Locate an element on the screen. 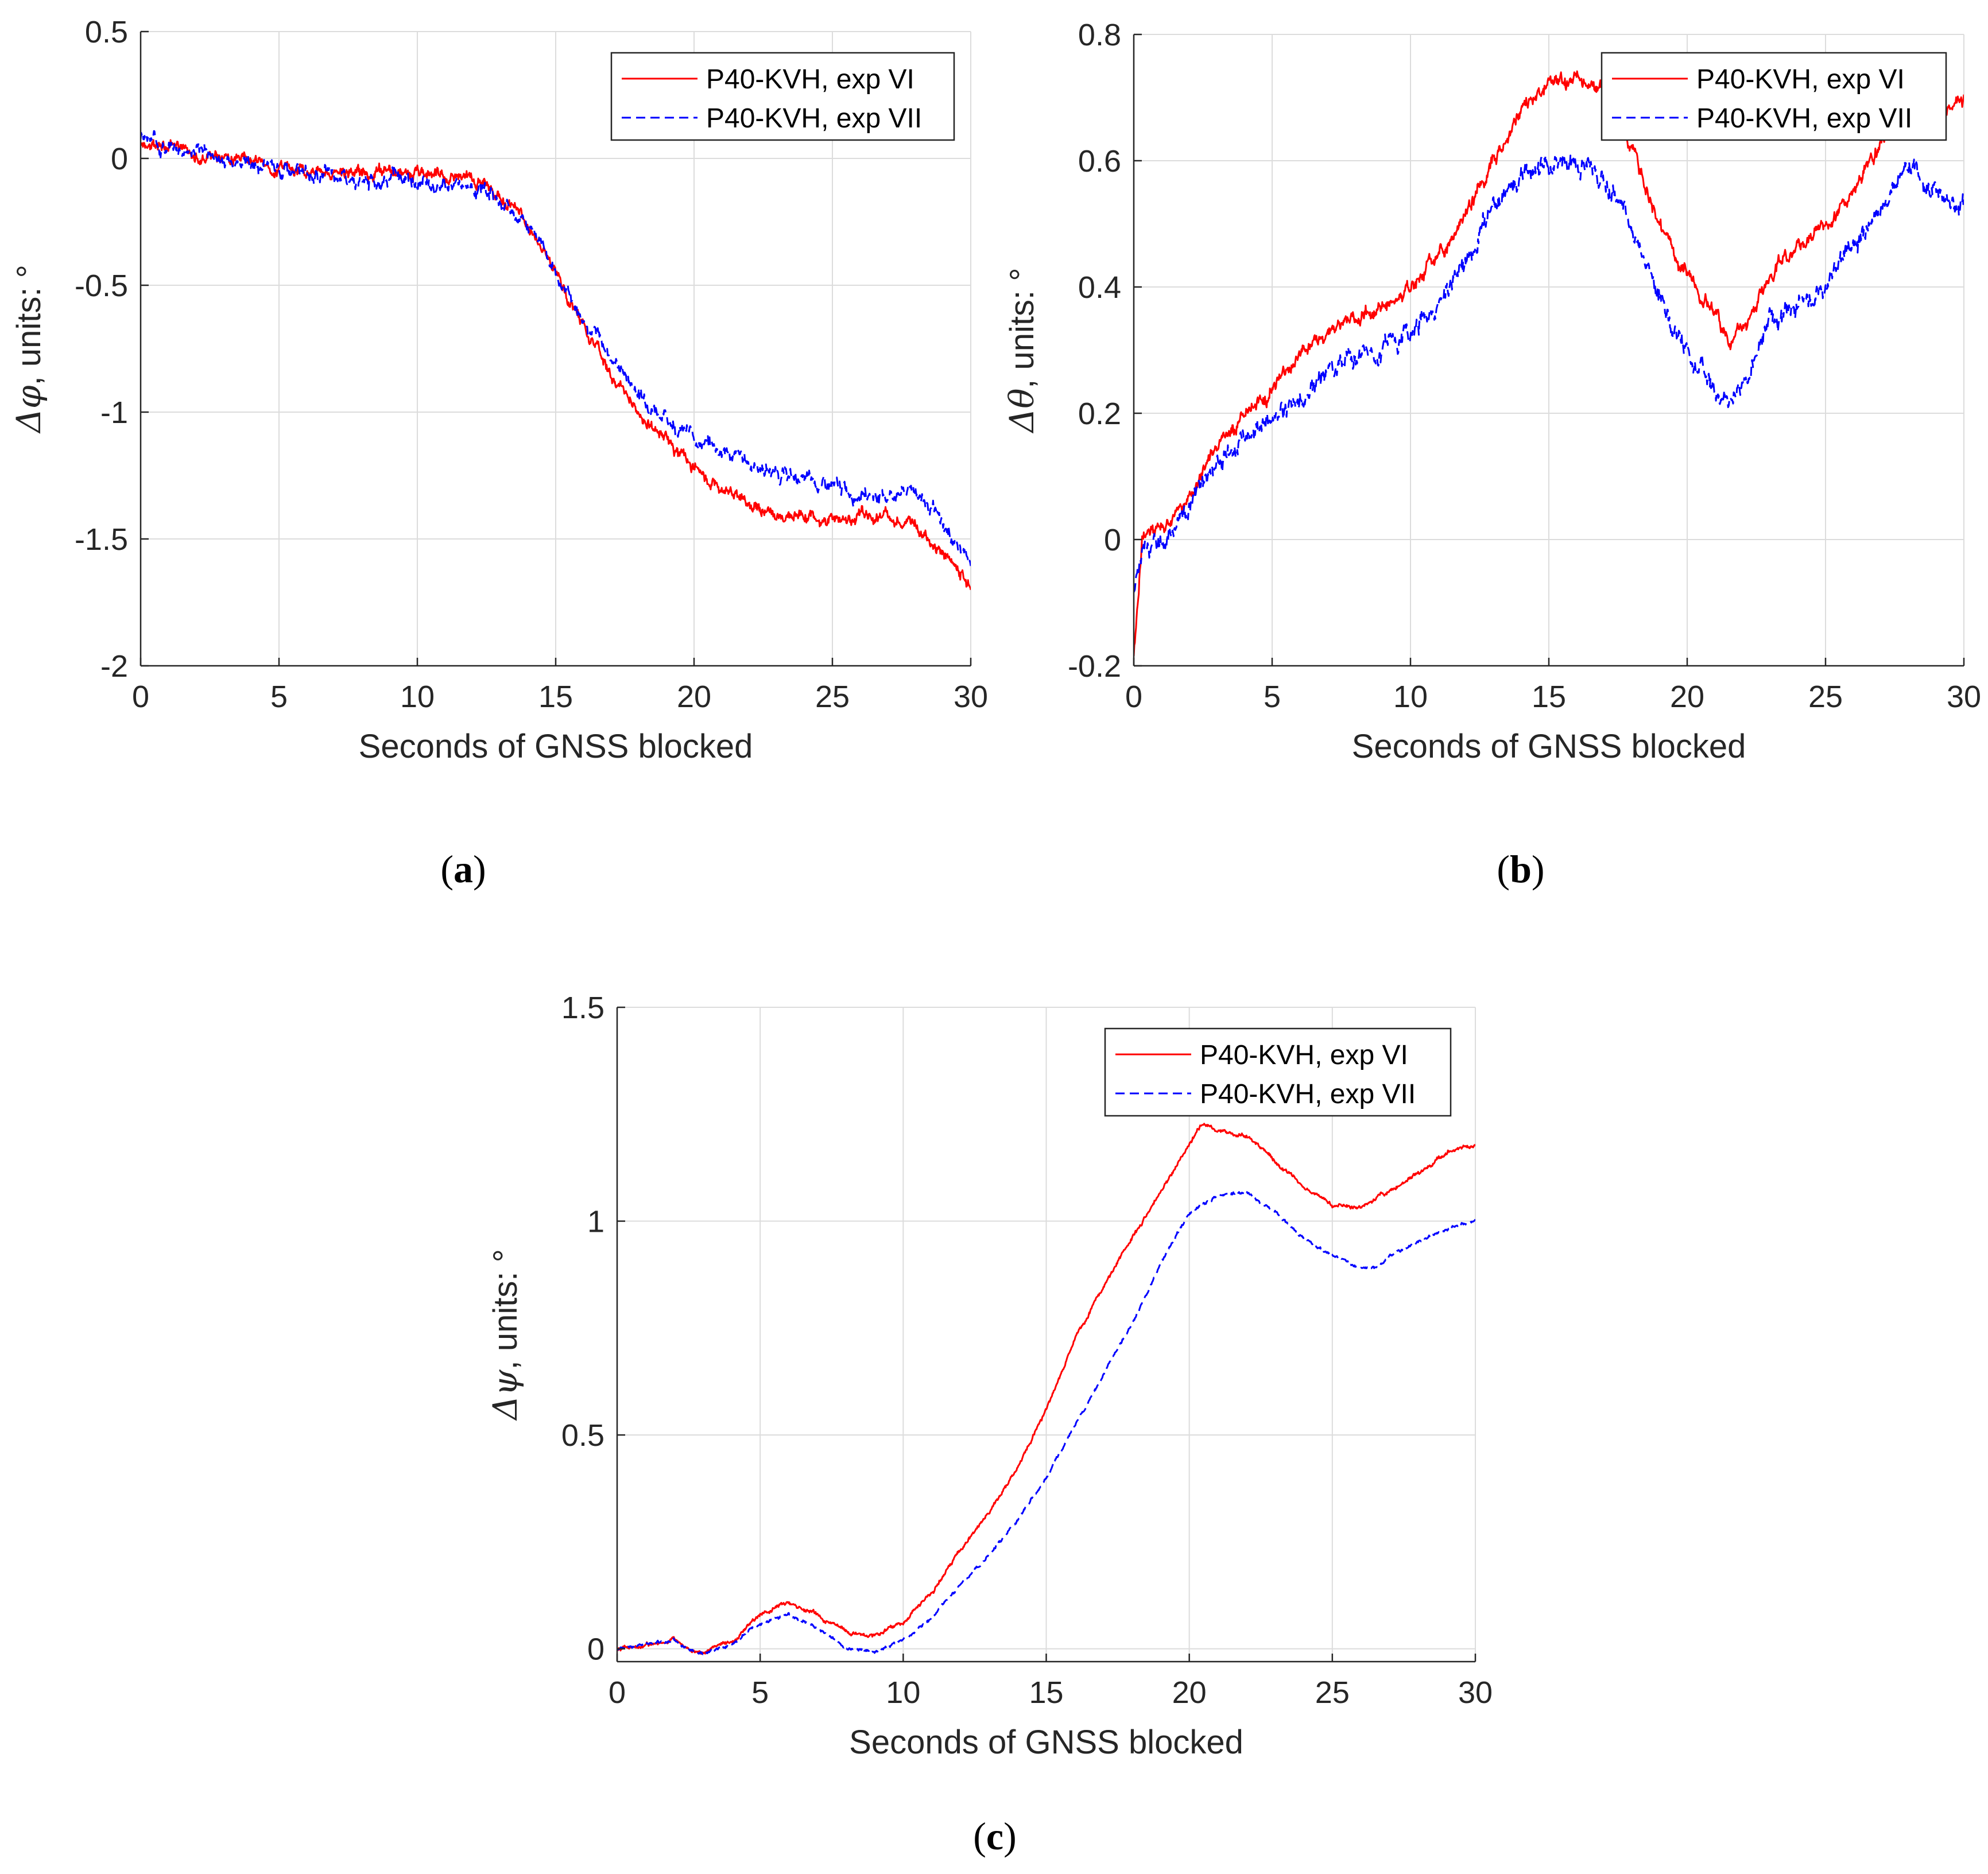  y-tick-label: 1 is located at coordinates (595, 1222).